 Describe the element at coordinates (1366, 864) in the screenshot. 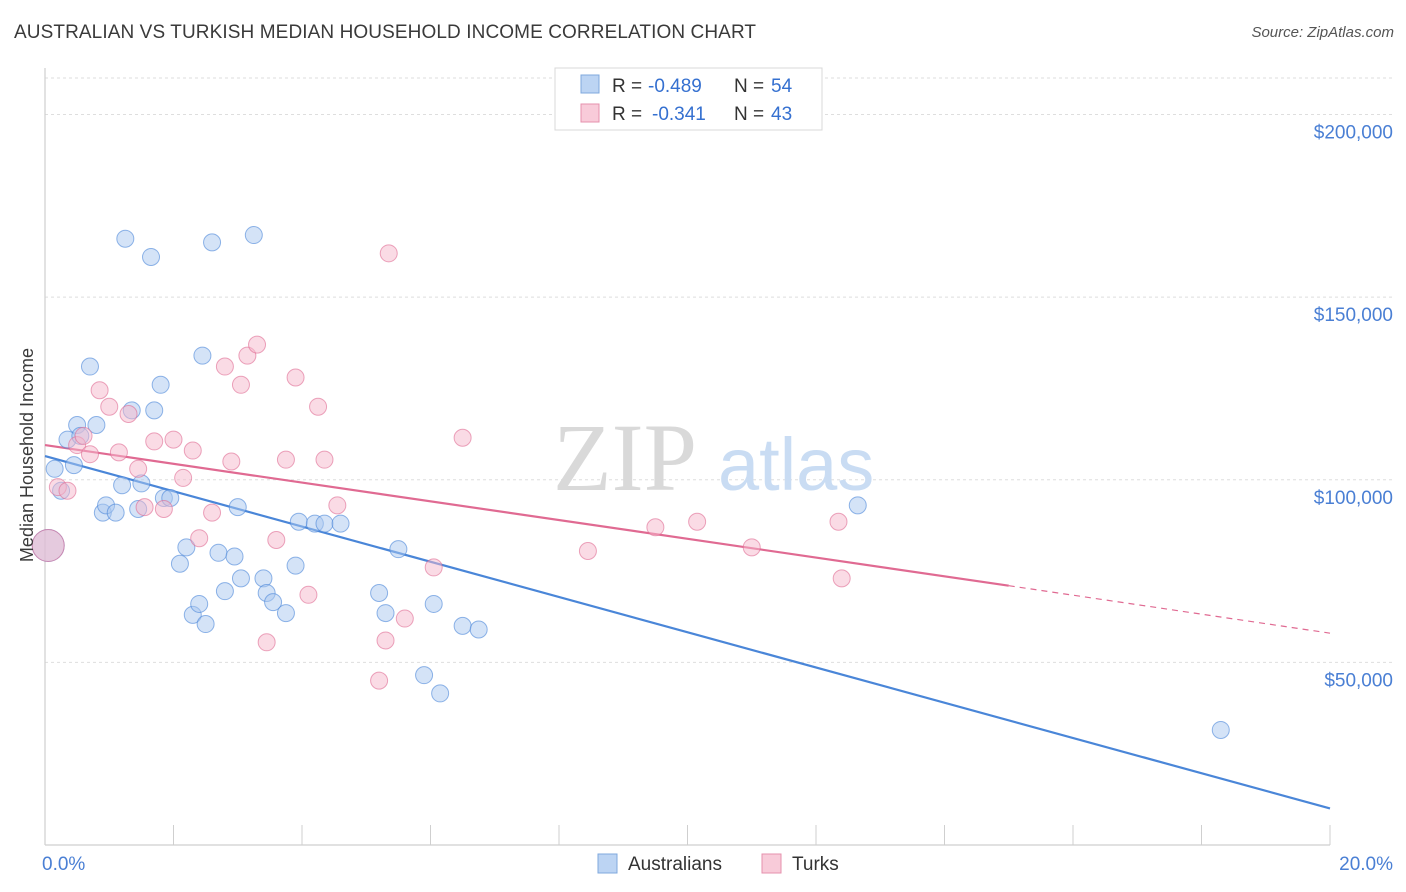

I see `x-tick-label-max: 20.0%` at that location.